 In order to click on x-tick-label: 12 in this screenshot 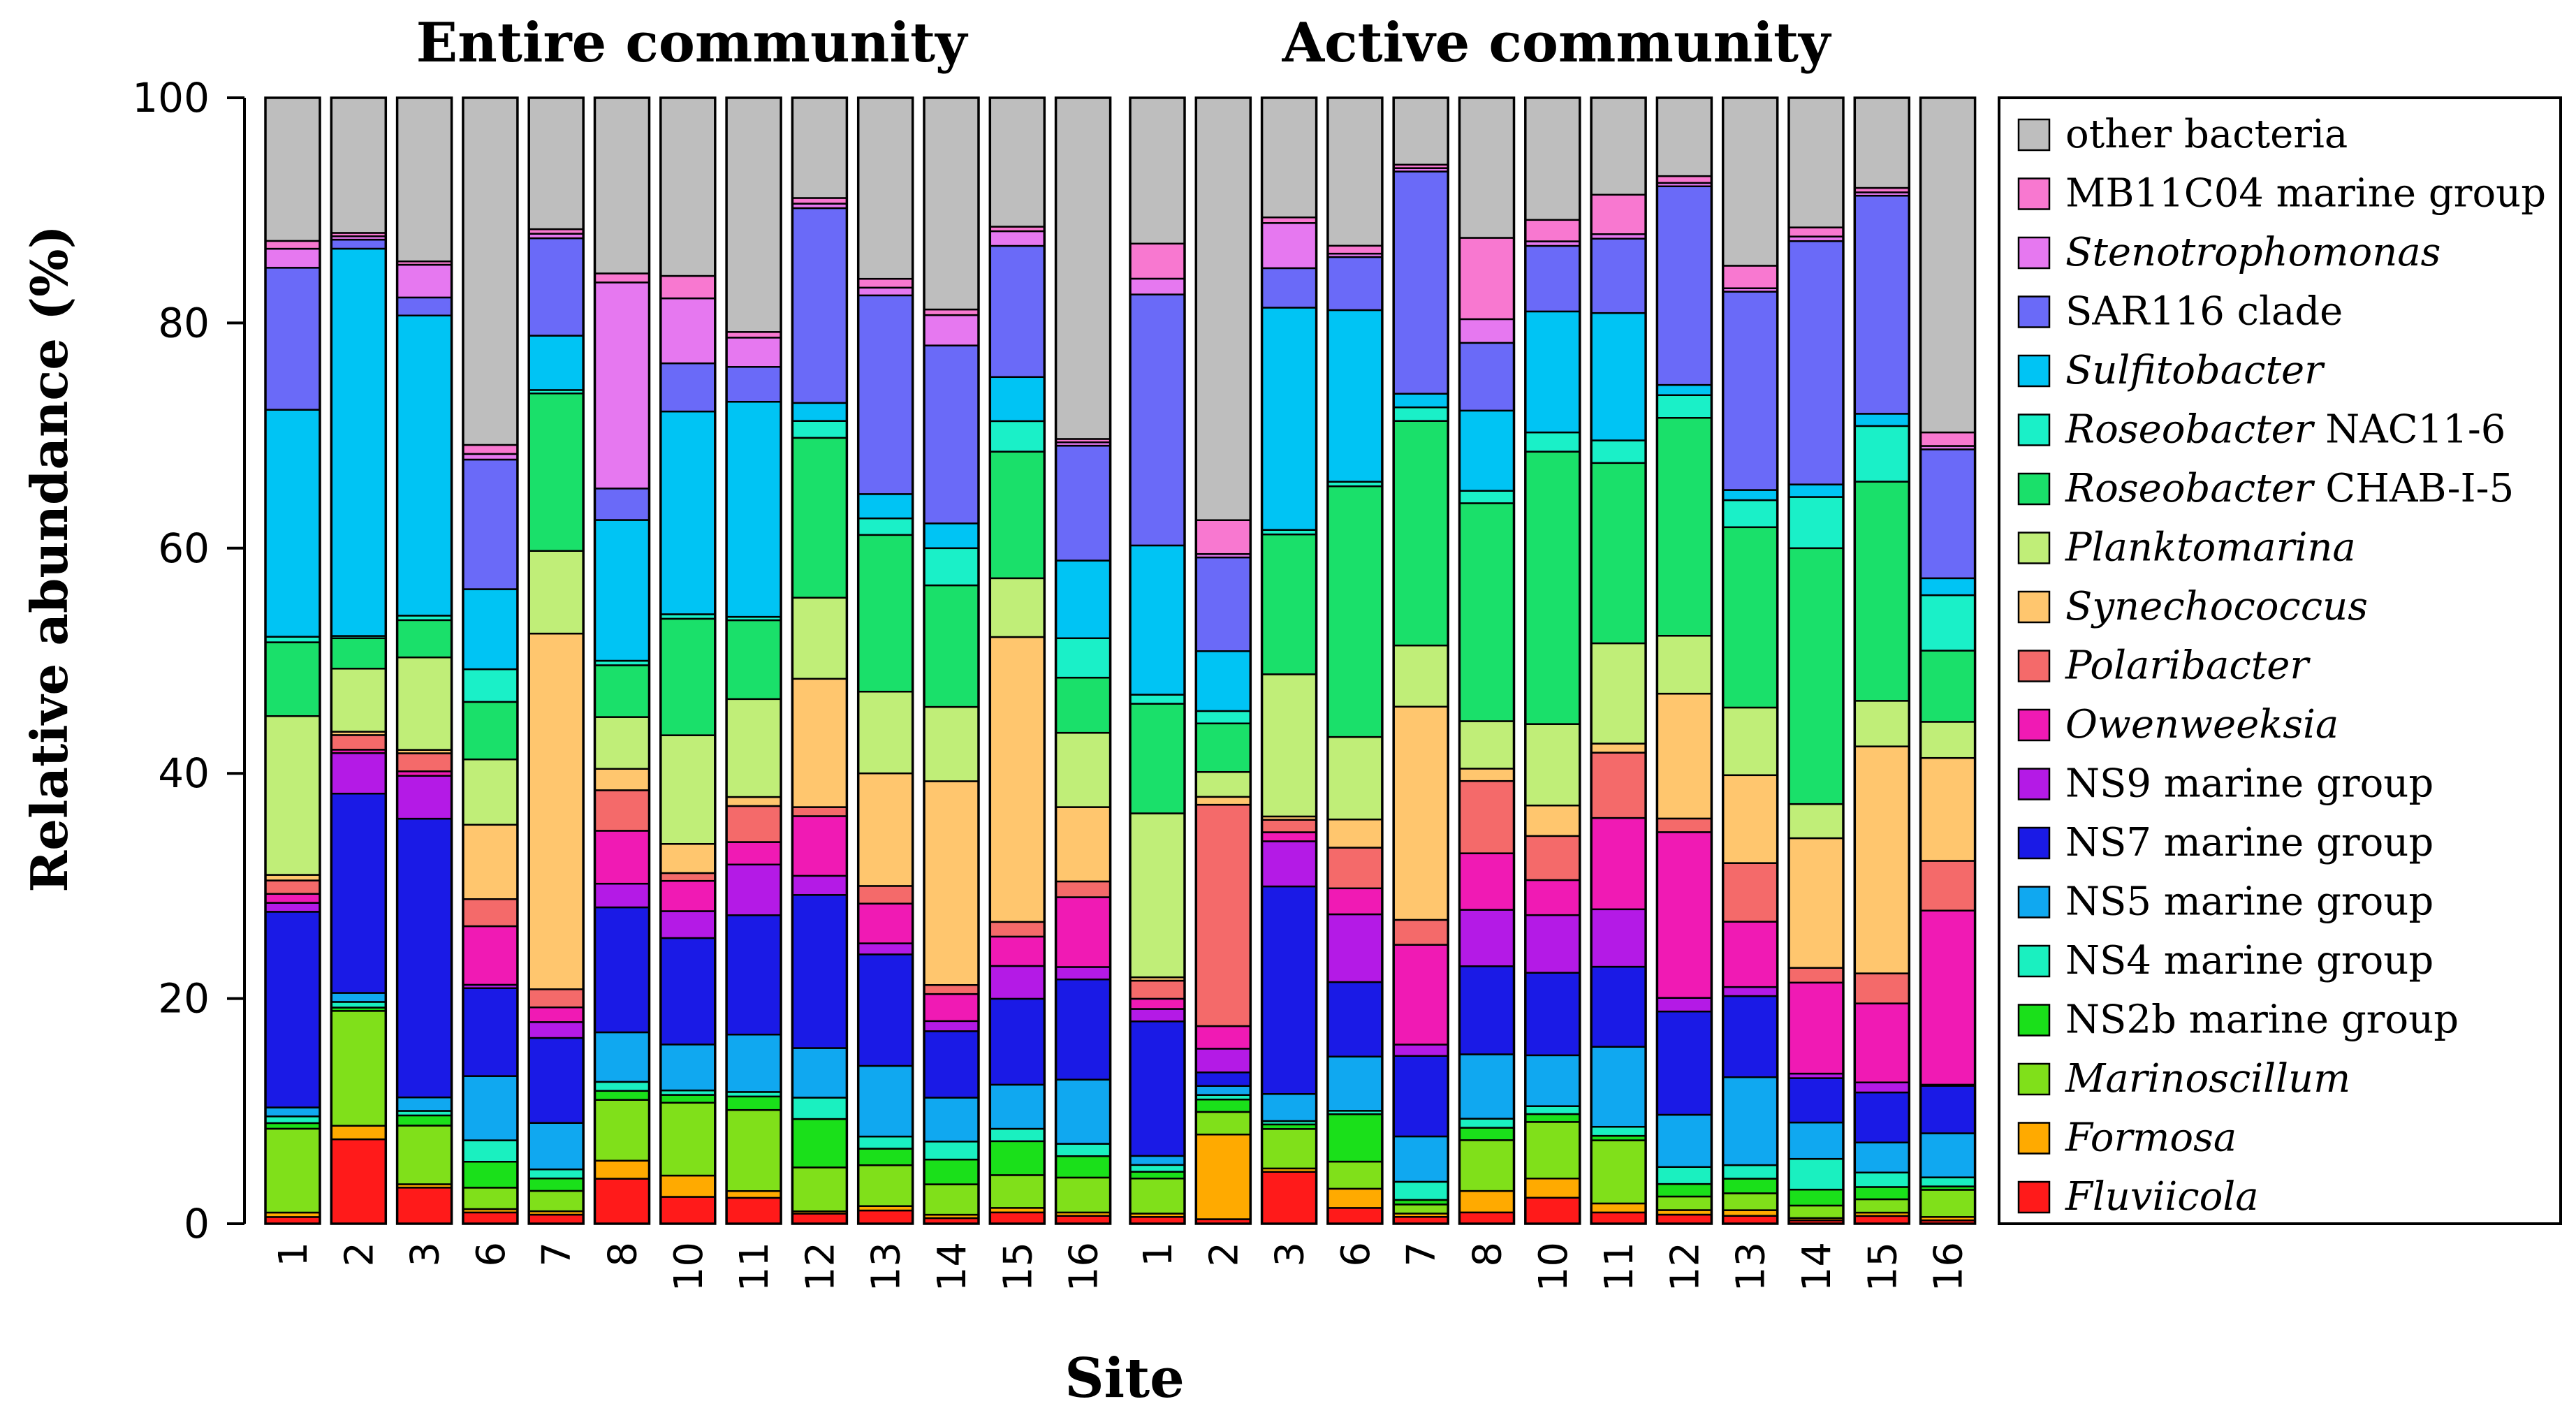, I will do `click(1685, 1266)`.